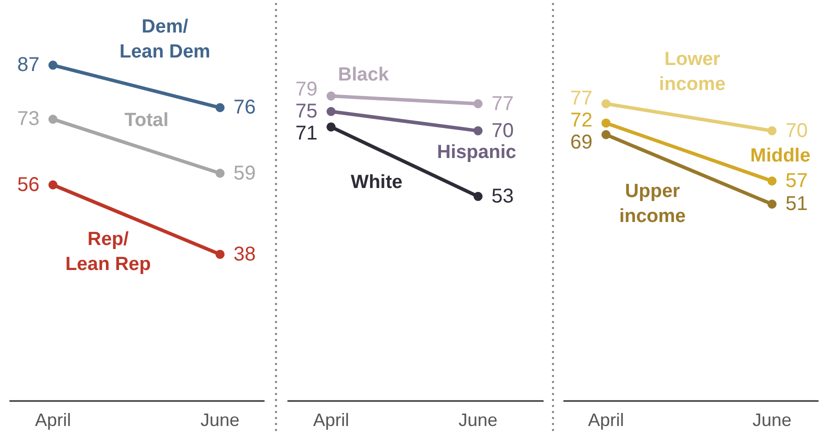  What do you see at coordinates (306, 89) in the screenshot?
I see `data-label: 79` at bounding box center [306, 89].